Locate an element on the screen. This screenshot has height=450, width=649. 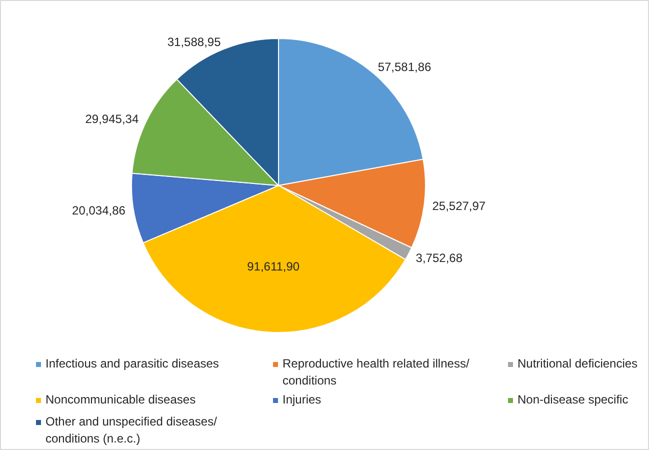
legend-label: Nutritional deficiencies is located at coordinates (578, 363).